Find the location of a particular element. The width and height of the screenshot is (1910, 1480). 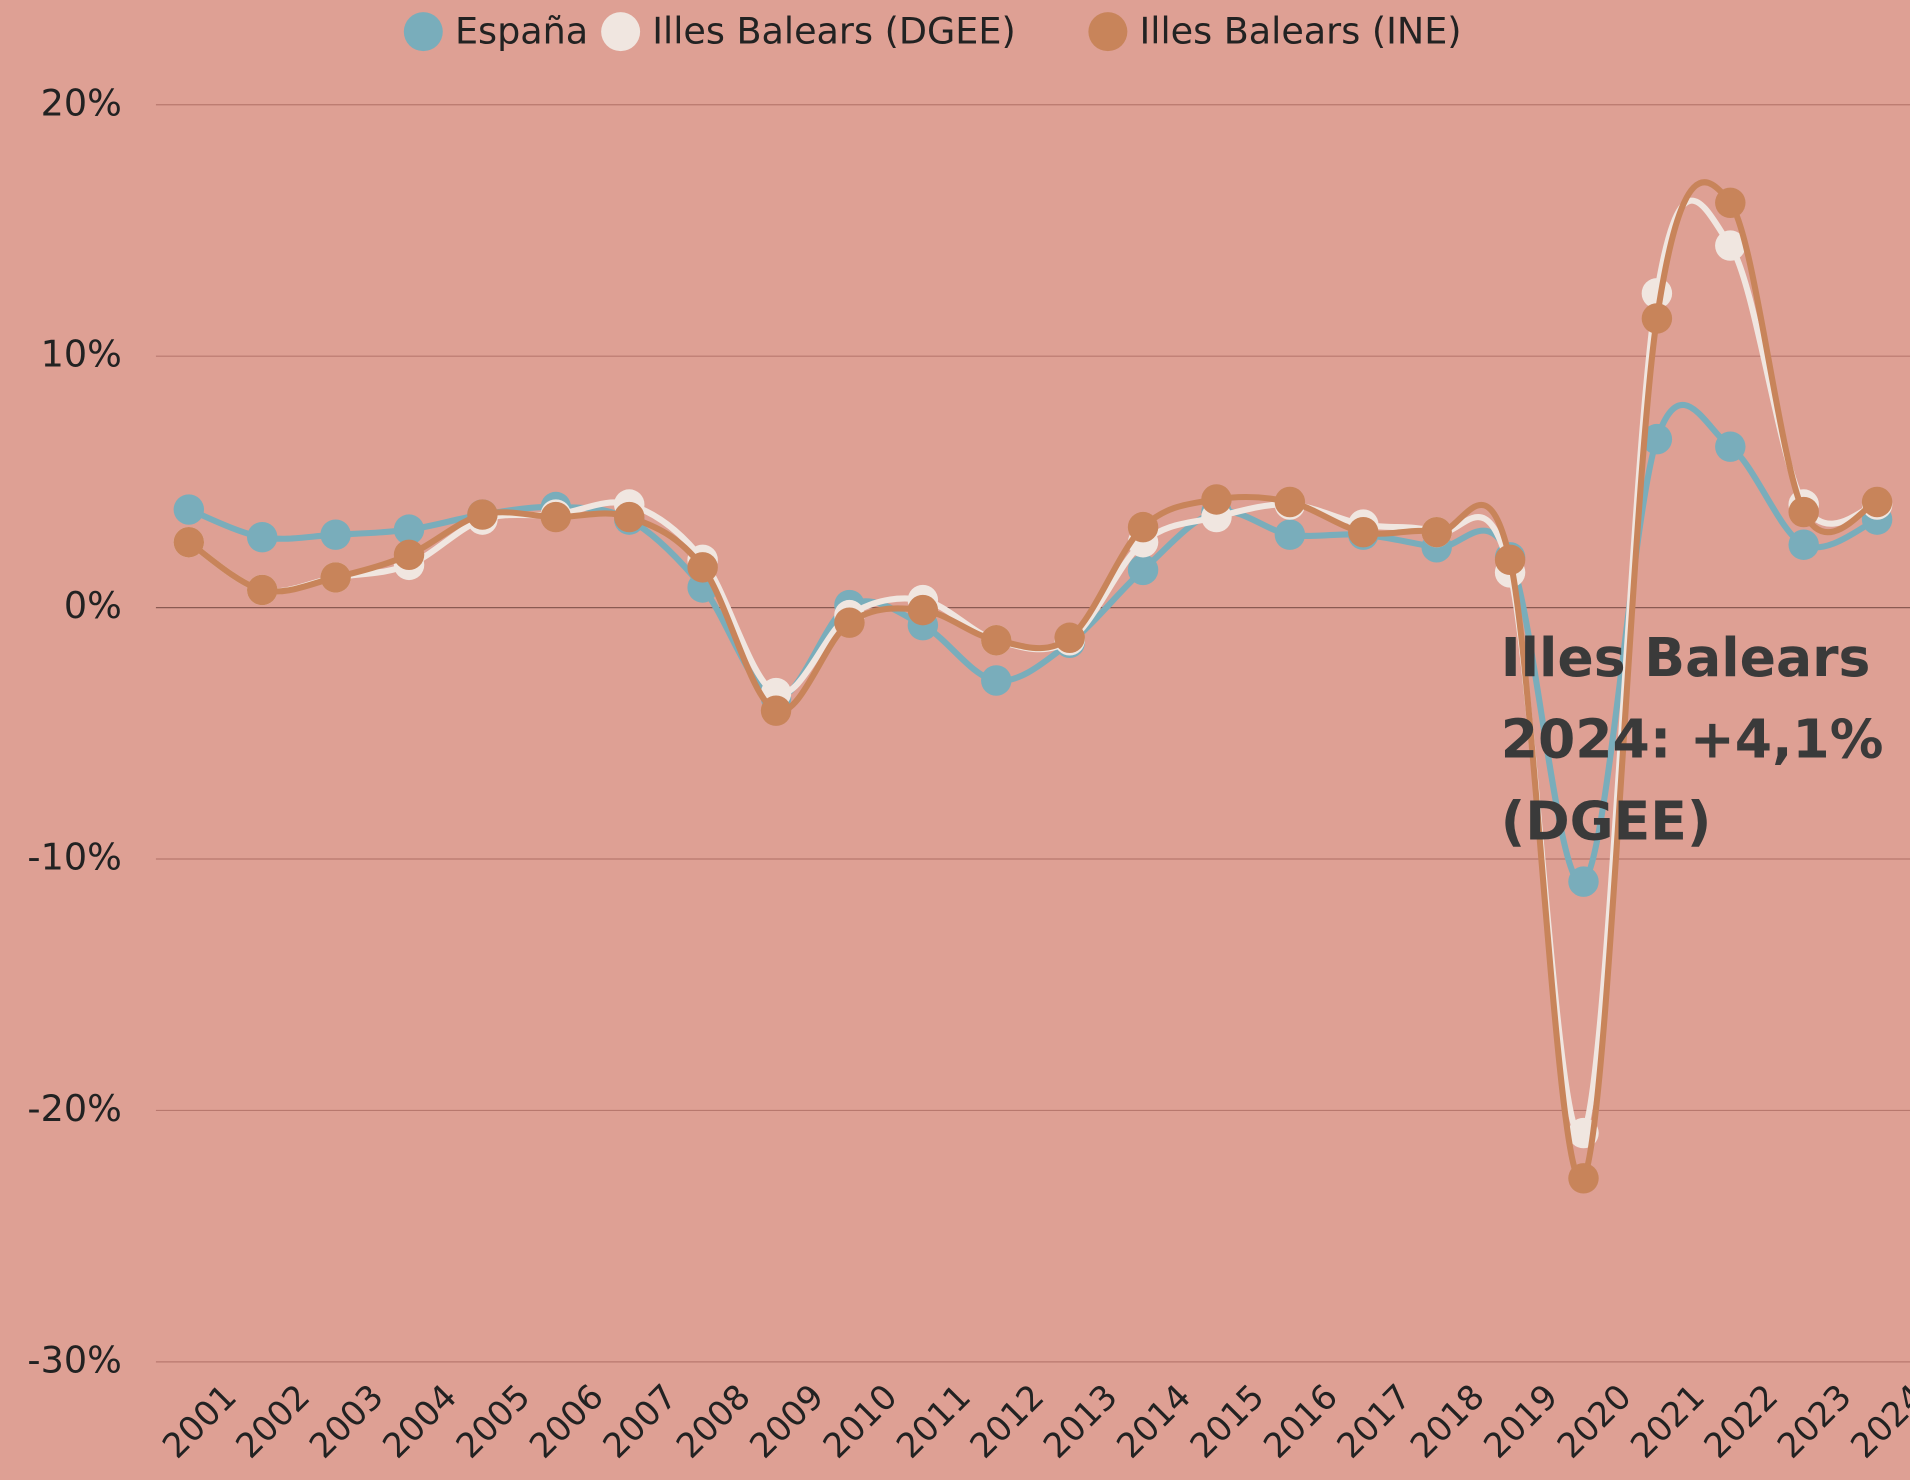

y-tick-label: 10% is located at coordinates (81, 354).